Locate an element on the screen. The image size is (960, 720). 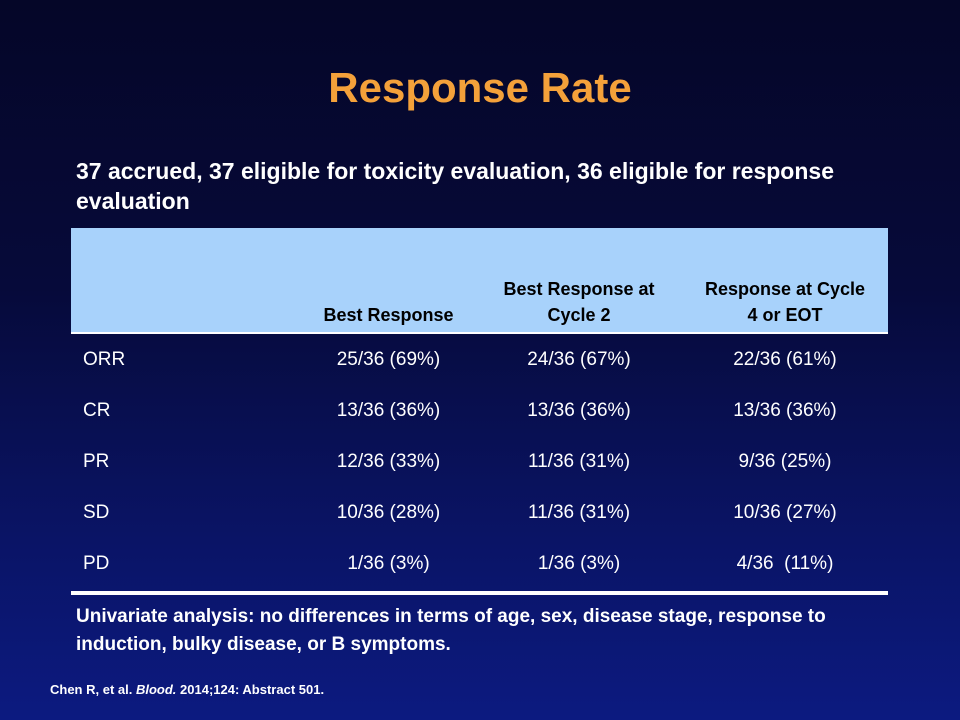
citation-journal: Blood. is located at coordinates (156, 689).